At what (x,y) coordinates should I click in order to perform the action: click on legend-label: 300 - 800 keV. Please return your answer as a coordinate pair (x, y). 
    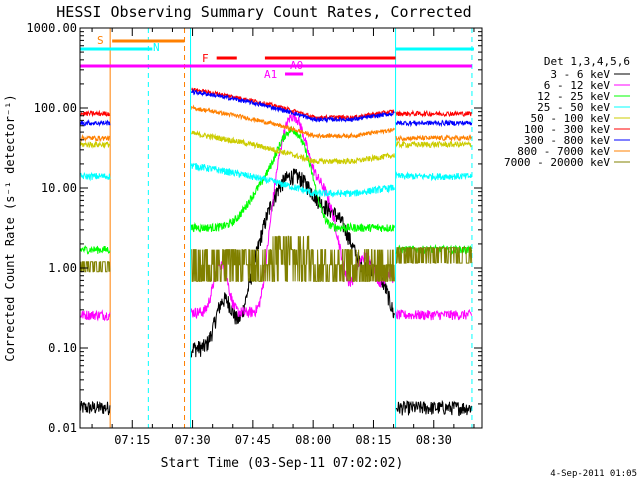
    Looking at the image, I should click on (567, 140).